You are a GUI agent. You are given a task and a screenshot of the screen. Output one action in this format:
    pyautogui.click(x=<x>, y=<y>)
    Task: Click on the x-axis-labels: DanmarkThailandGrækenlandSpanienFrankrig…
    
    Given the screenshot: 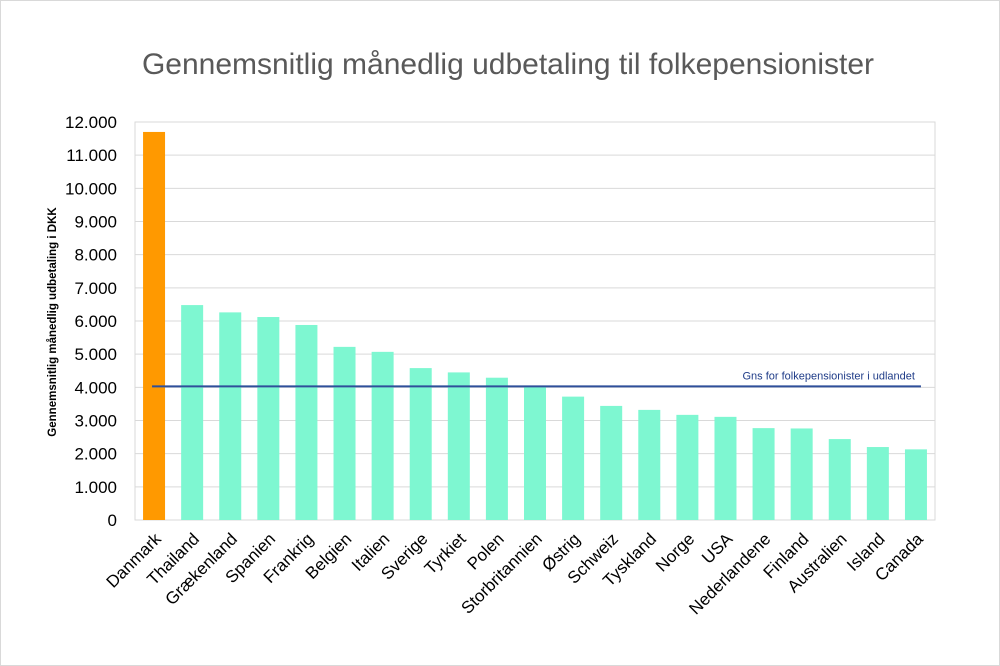 What is the action you would take?
    pyautogui.click(x=515, y=573)
    